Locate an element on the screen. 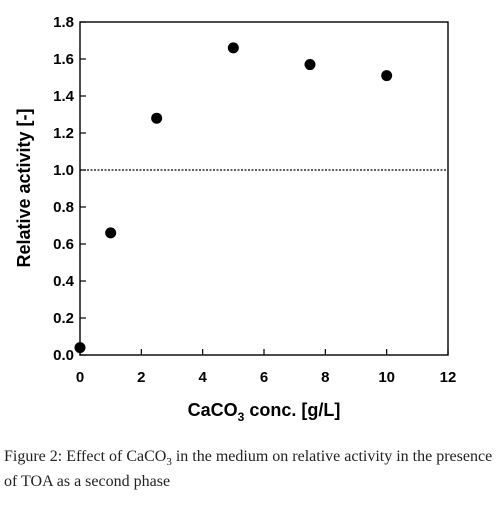 Image resolution: width=503 pixels, height=505 pixels. x-axis-label-main: CaCO is located at coordinates (213, 410).